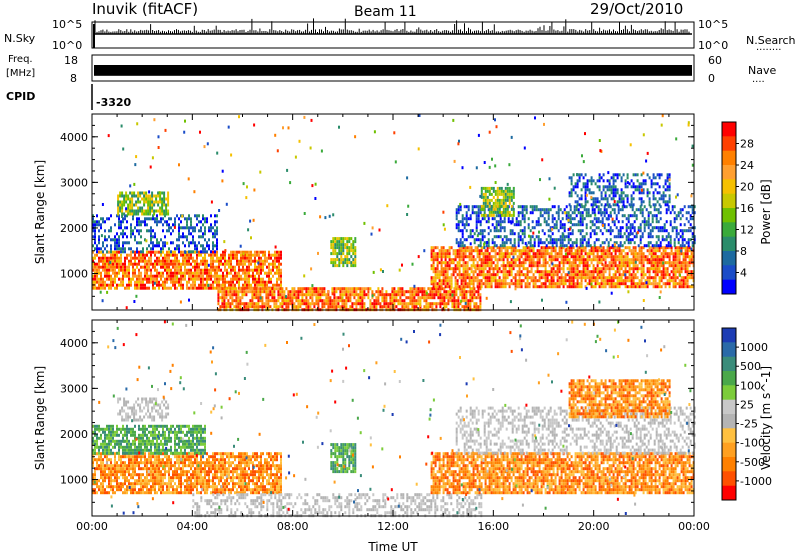 The height and width of the screenshot is (554, 800). I want to click on freq-nave-band, so click(393, 70).